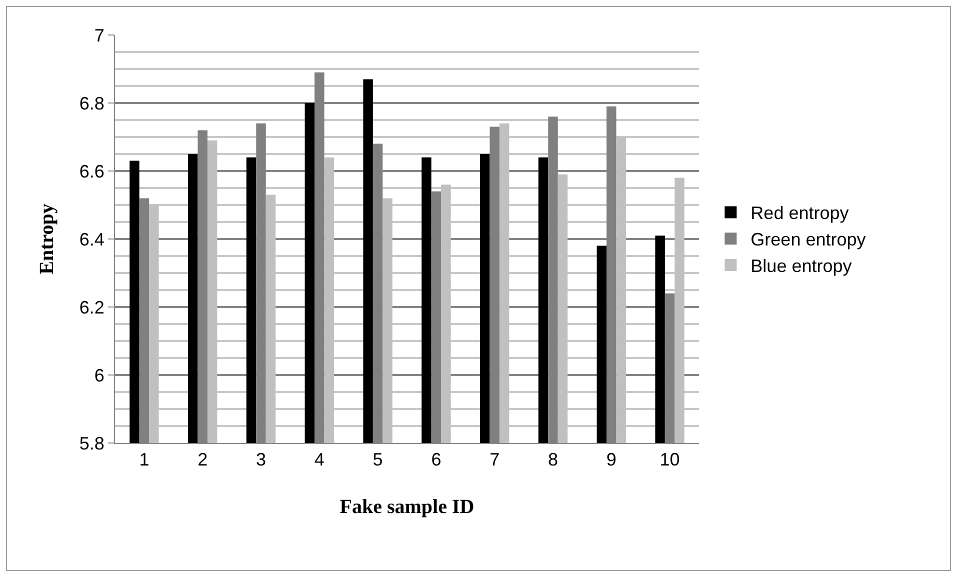  What do you see at coordinates (407, 507) in the screenshot?
I see `x-axis-title: Fake sample ID` at bounding box center [407, 507].